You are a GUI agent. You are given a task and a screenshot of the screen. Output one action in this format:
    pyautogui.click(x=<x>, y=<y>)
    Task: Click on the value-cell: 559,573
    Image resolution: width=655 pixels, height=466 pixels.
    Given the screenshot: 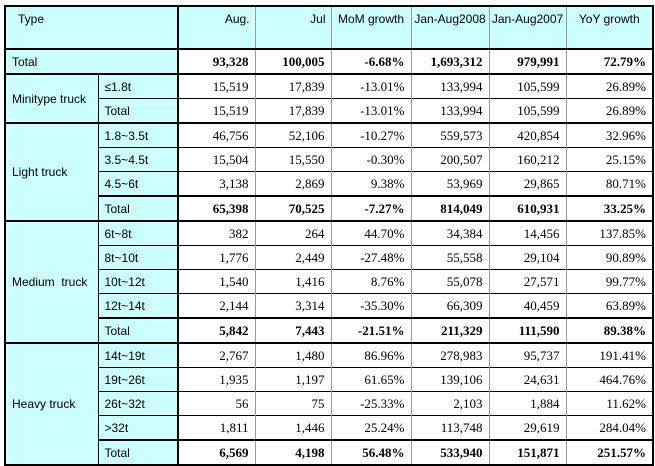 What is the action you would take?
    pyautogui.click(x=450, y=135)
    